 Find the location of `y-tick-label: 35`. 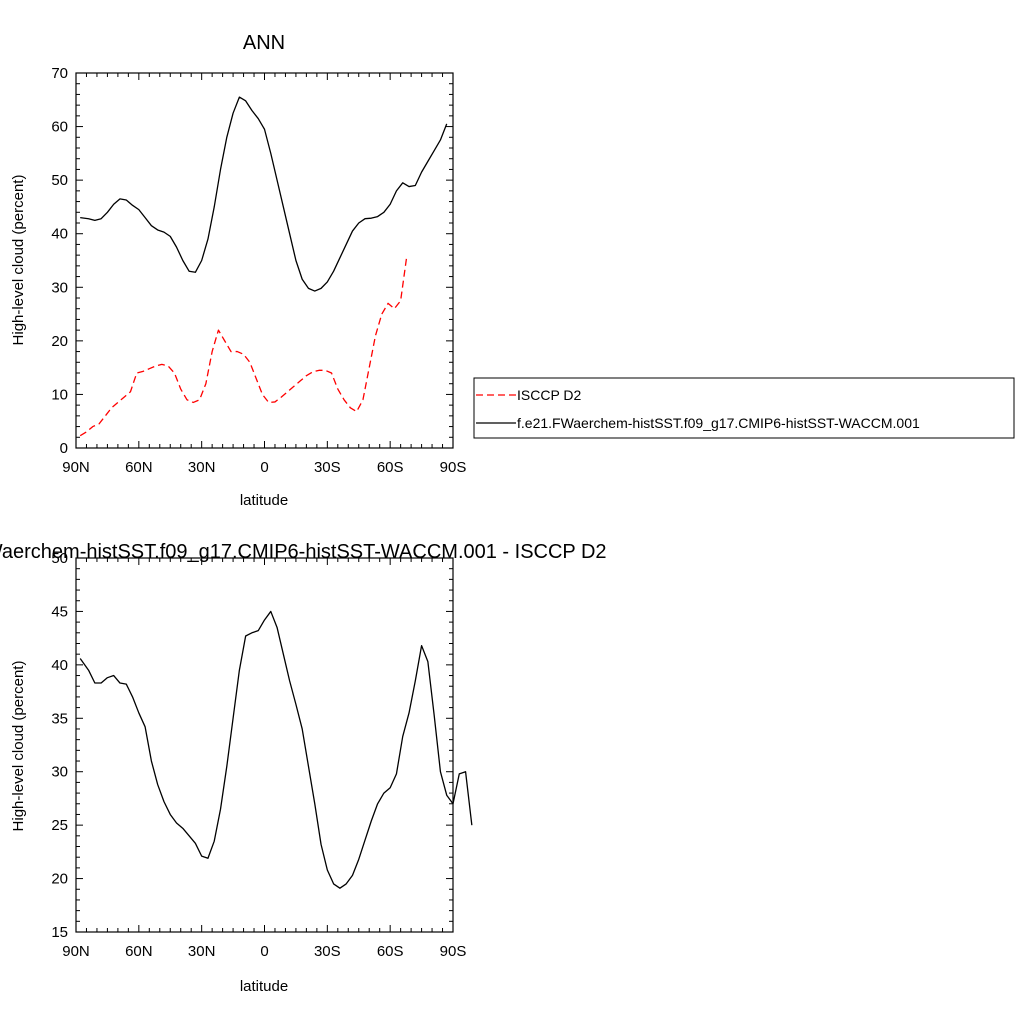

y-tick-label: 35 is located at coordinates (59, 718).